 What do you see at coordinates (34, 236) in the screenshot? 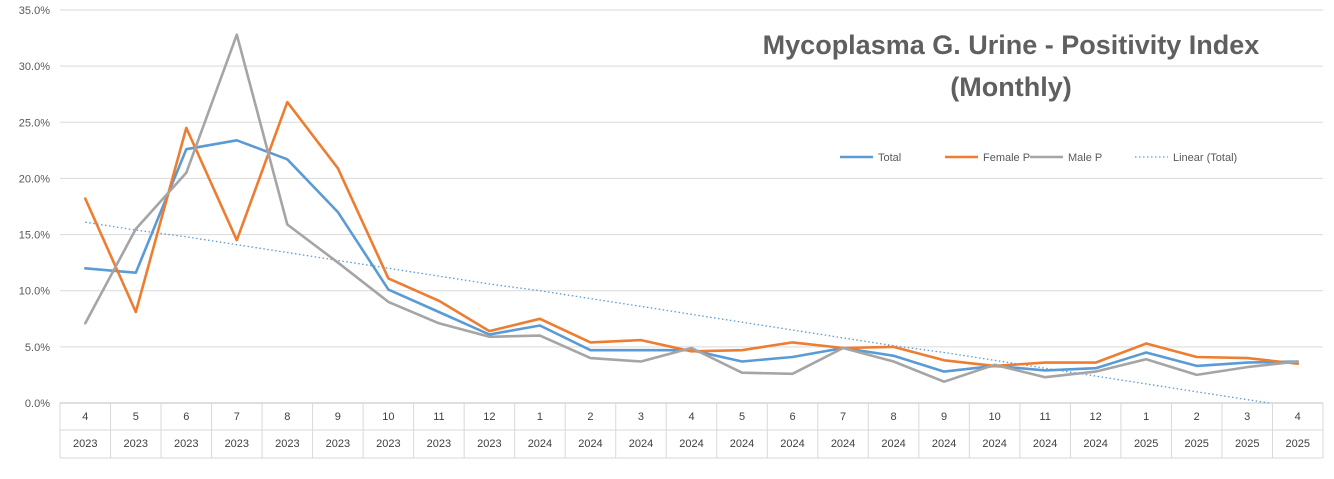
I see `y-tick-label: 15.0%` at bounding box center [34, 236].